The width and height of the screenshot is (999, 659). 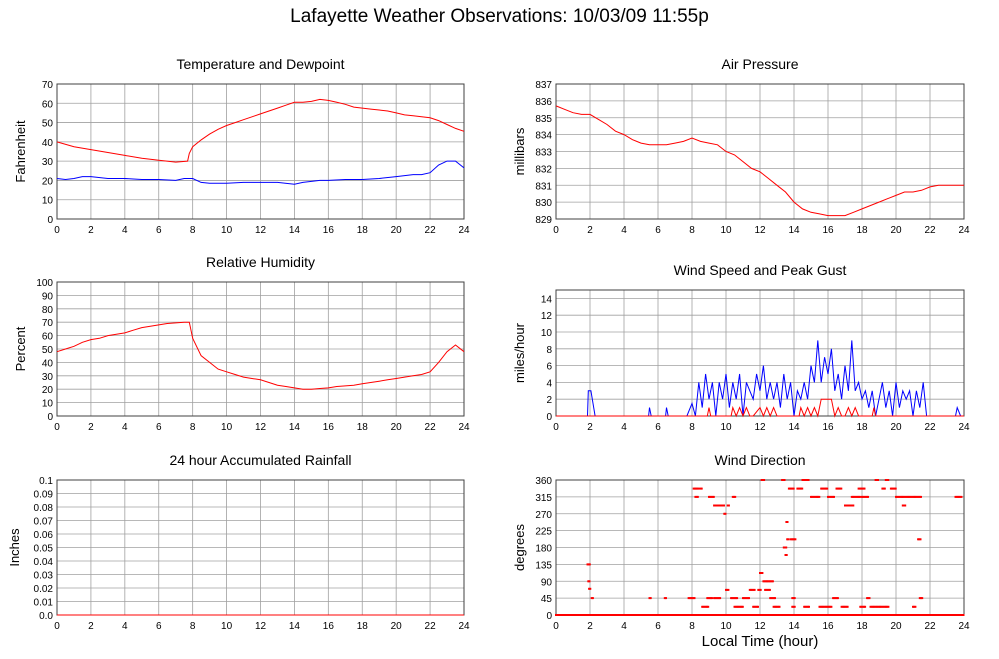 What do you see at coordinates (48, 85) in the screenshot?
I see `temp-ytick: 70` at bounding box center [48, 85].